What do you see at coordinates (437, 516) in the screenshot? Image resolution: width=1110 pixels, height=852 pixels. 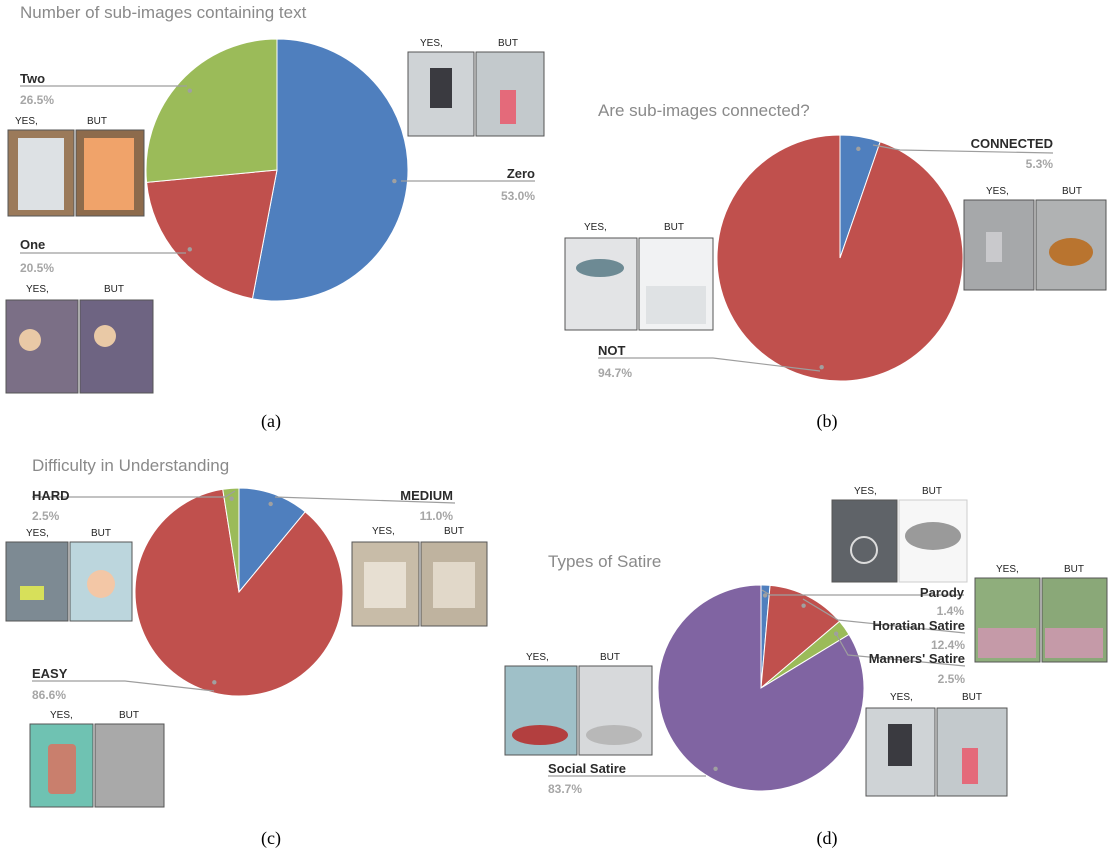 I see `pct-c-medium: 11.0%` at bounding box center [437, 516].